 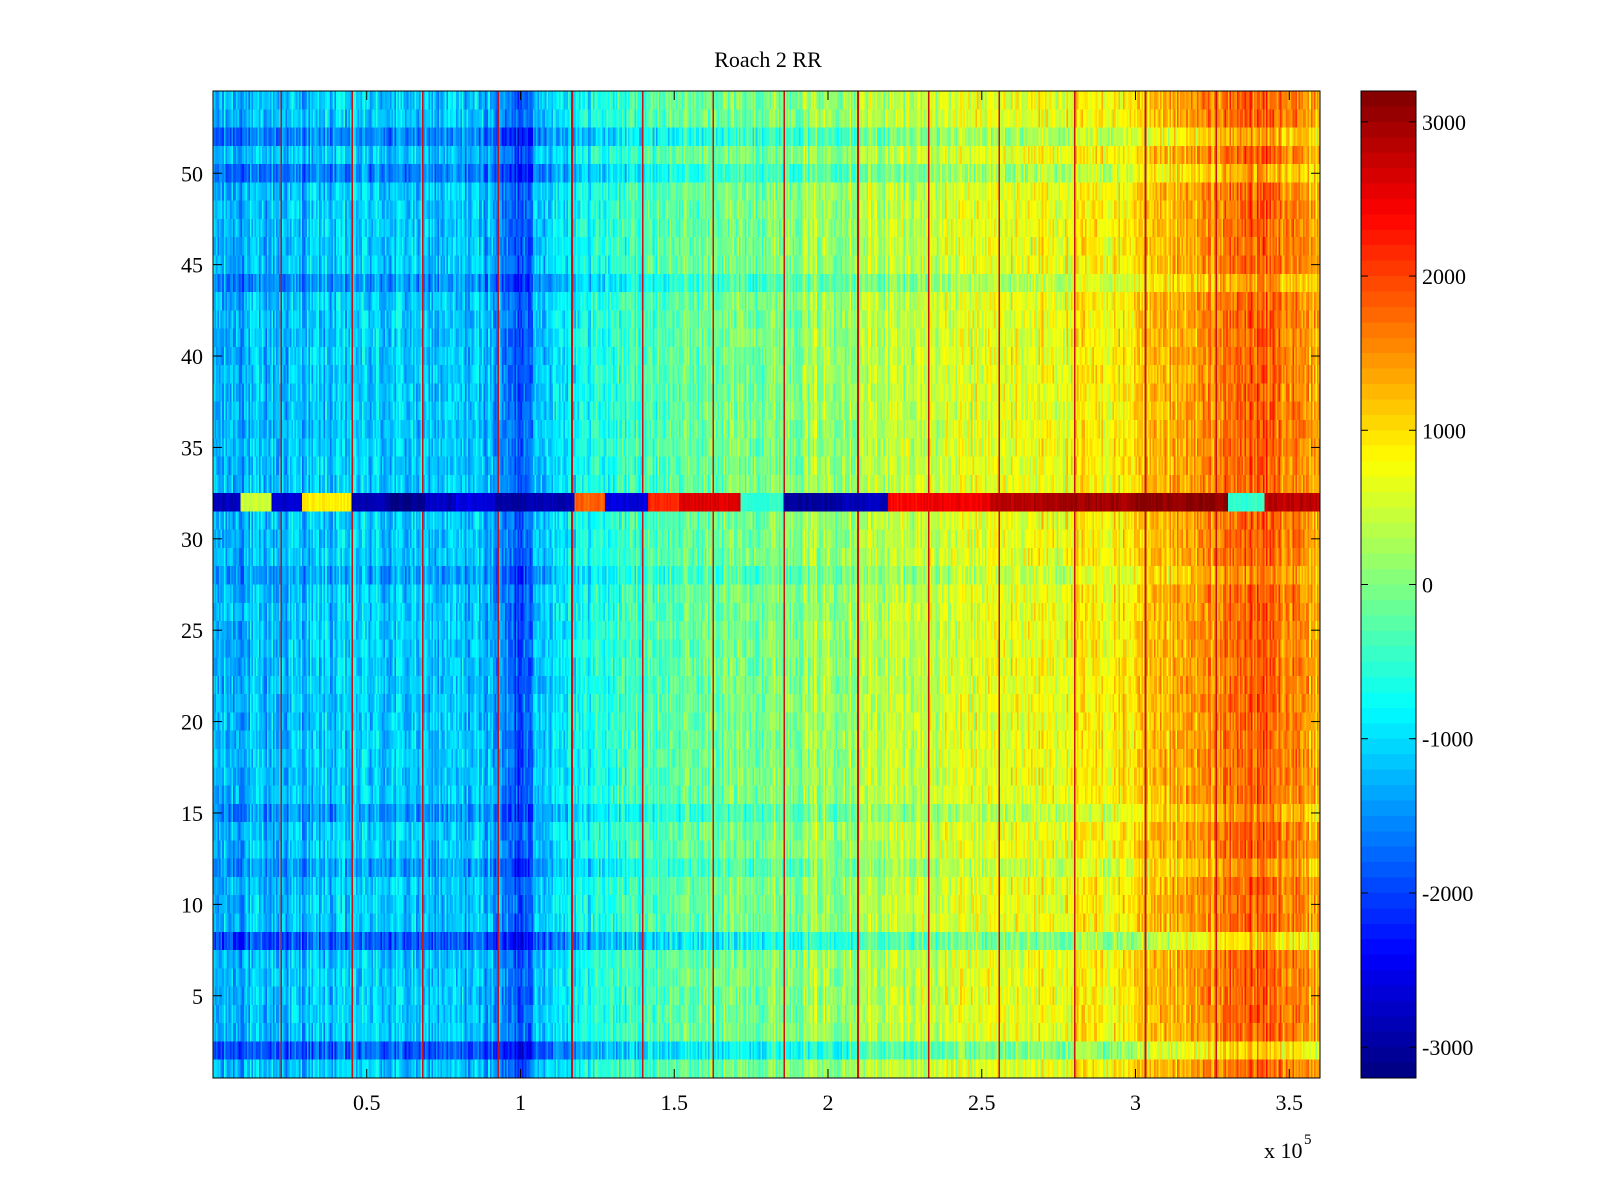 I want to click on y-tick-label: 25, so click(x=192, y=630).